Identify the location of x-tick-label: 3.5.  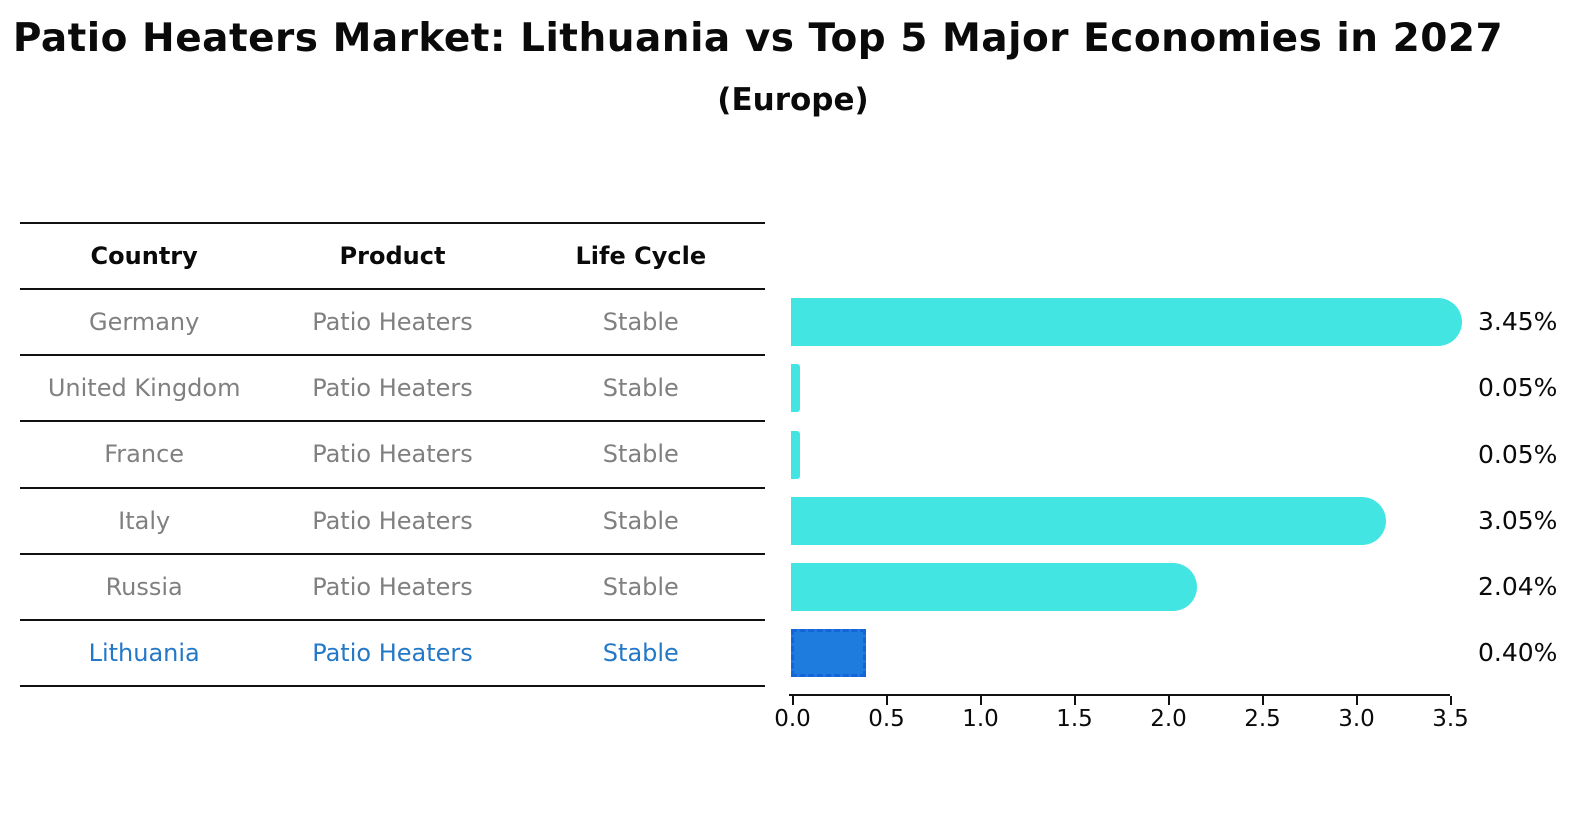
(1450, 719).